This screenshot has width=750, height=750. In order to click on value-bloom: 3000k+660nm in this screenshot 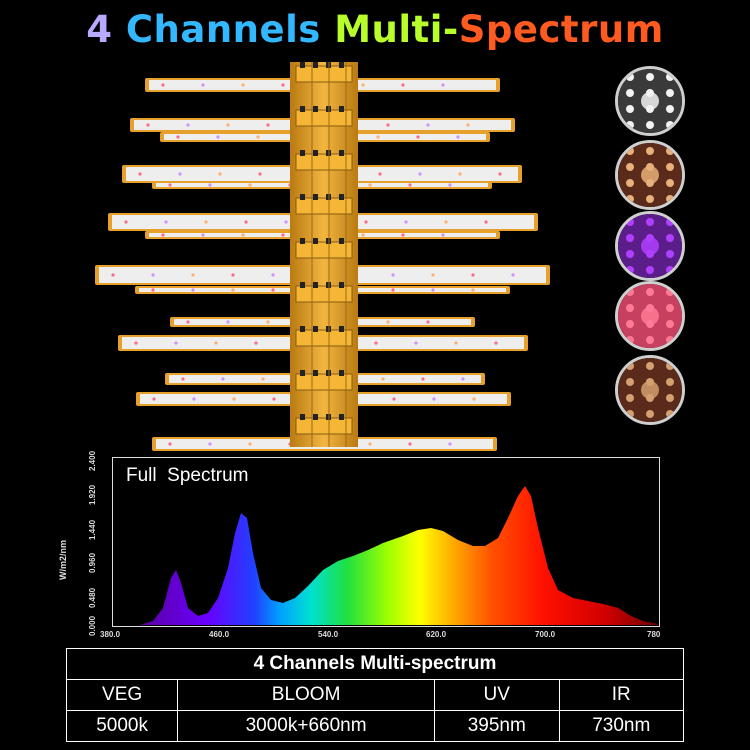, I will do `click(306, 726)`.